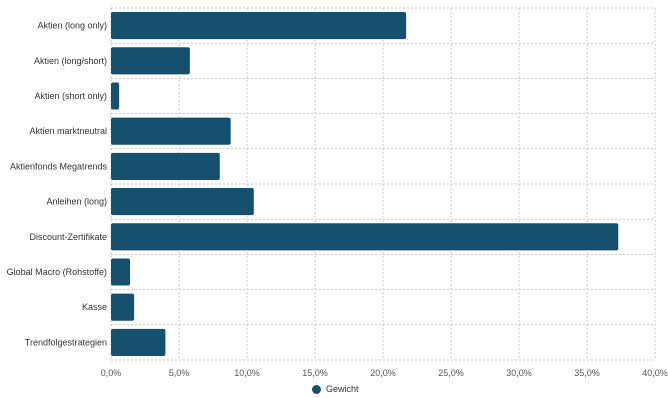 This screenshot has height=398, width=668. I want to click on x-tick-label: 0,0%, so click(111, 373).